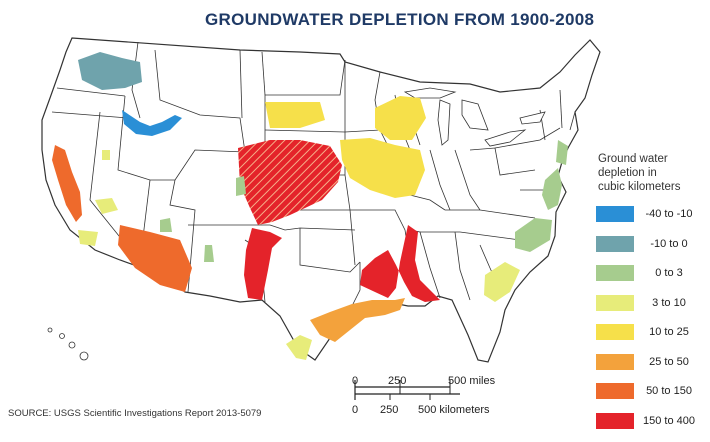 Image resolution: width=710 pixels, height=442 pixels. Describe the element at coordinates (355, 381) in the screenshot. I see `scale-miles-0: 0` at that location.